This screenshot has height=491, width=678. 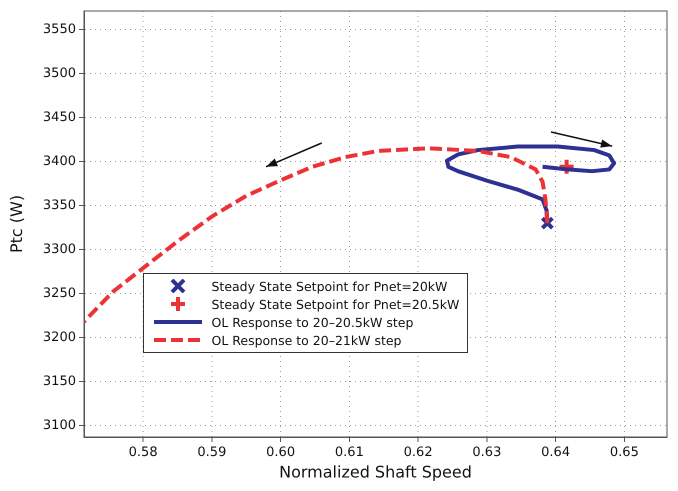 What do you see at coordinates (307, 340) in the screenshot?
I see `legend-label: OL Response to 20–21kW step` at bounding box center [307, 340].